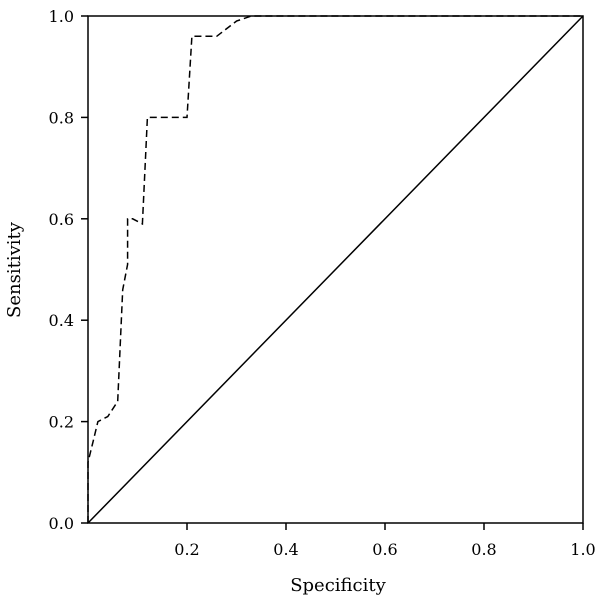 This screenshot has height=601, width=600. I want to click on x-axis-label: Specificity, so click(338, 585).